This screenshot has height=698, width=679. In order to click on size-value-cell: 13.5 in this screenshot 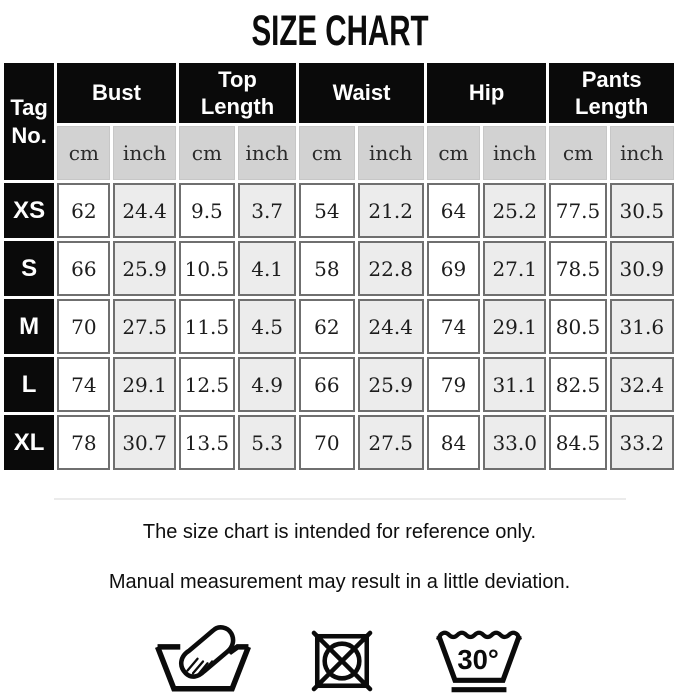, I will do `click(206, 442)`.